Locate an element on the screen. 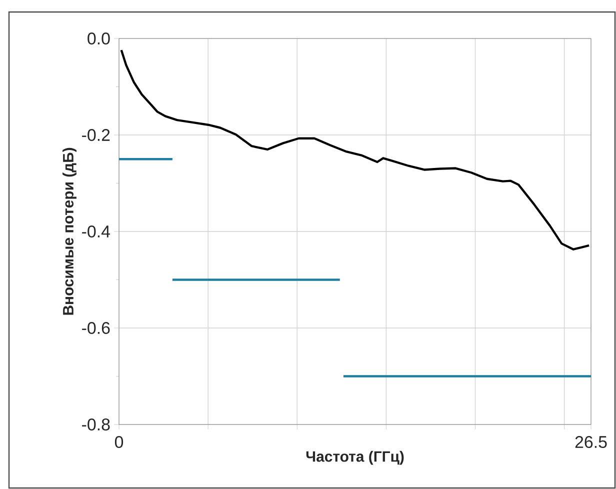 The image size is (616, 489). y-tick-label: -0.8 is located at coordinates (96, 424).